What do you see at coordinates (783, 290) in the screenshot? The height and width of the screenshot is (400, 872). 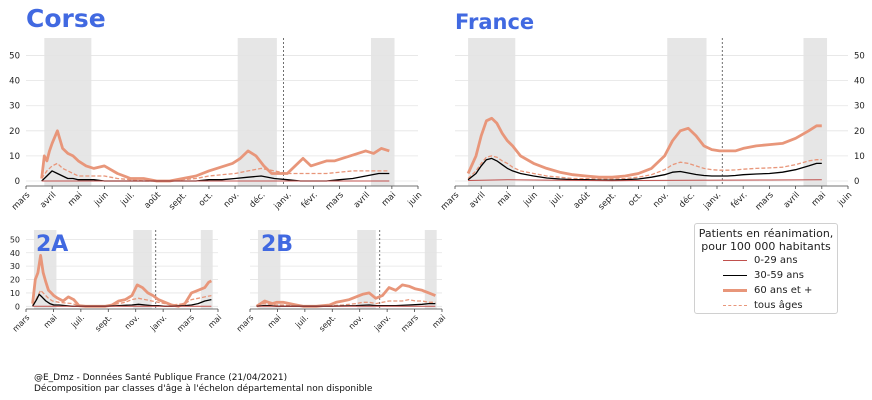 I see `legend-label-60-plus: 60 ans et +` at bounding box center [783, 290].